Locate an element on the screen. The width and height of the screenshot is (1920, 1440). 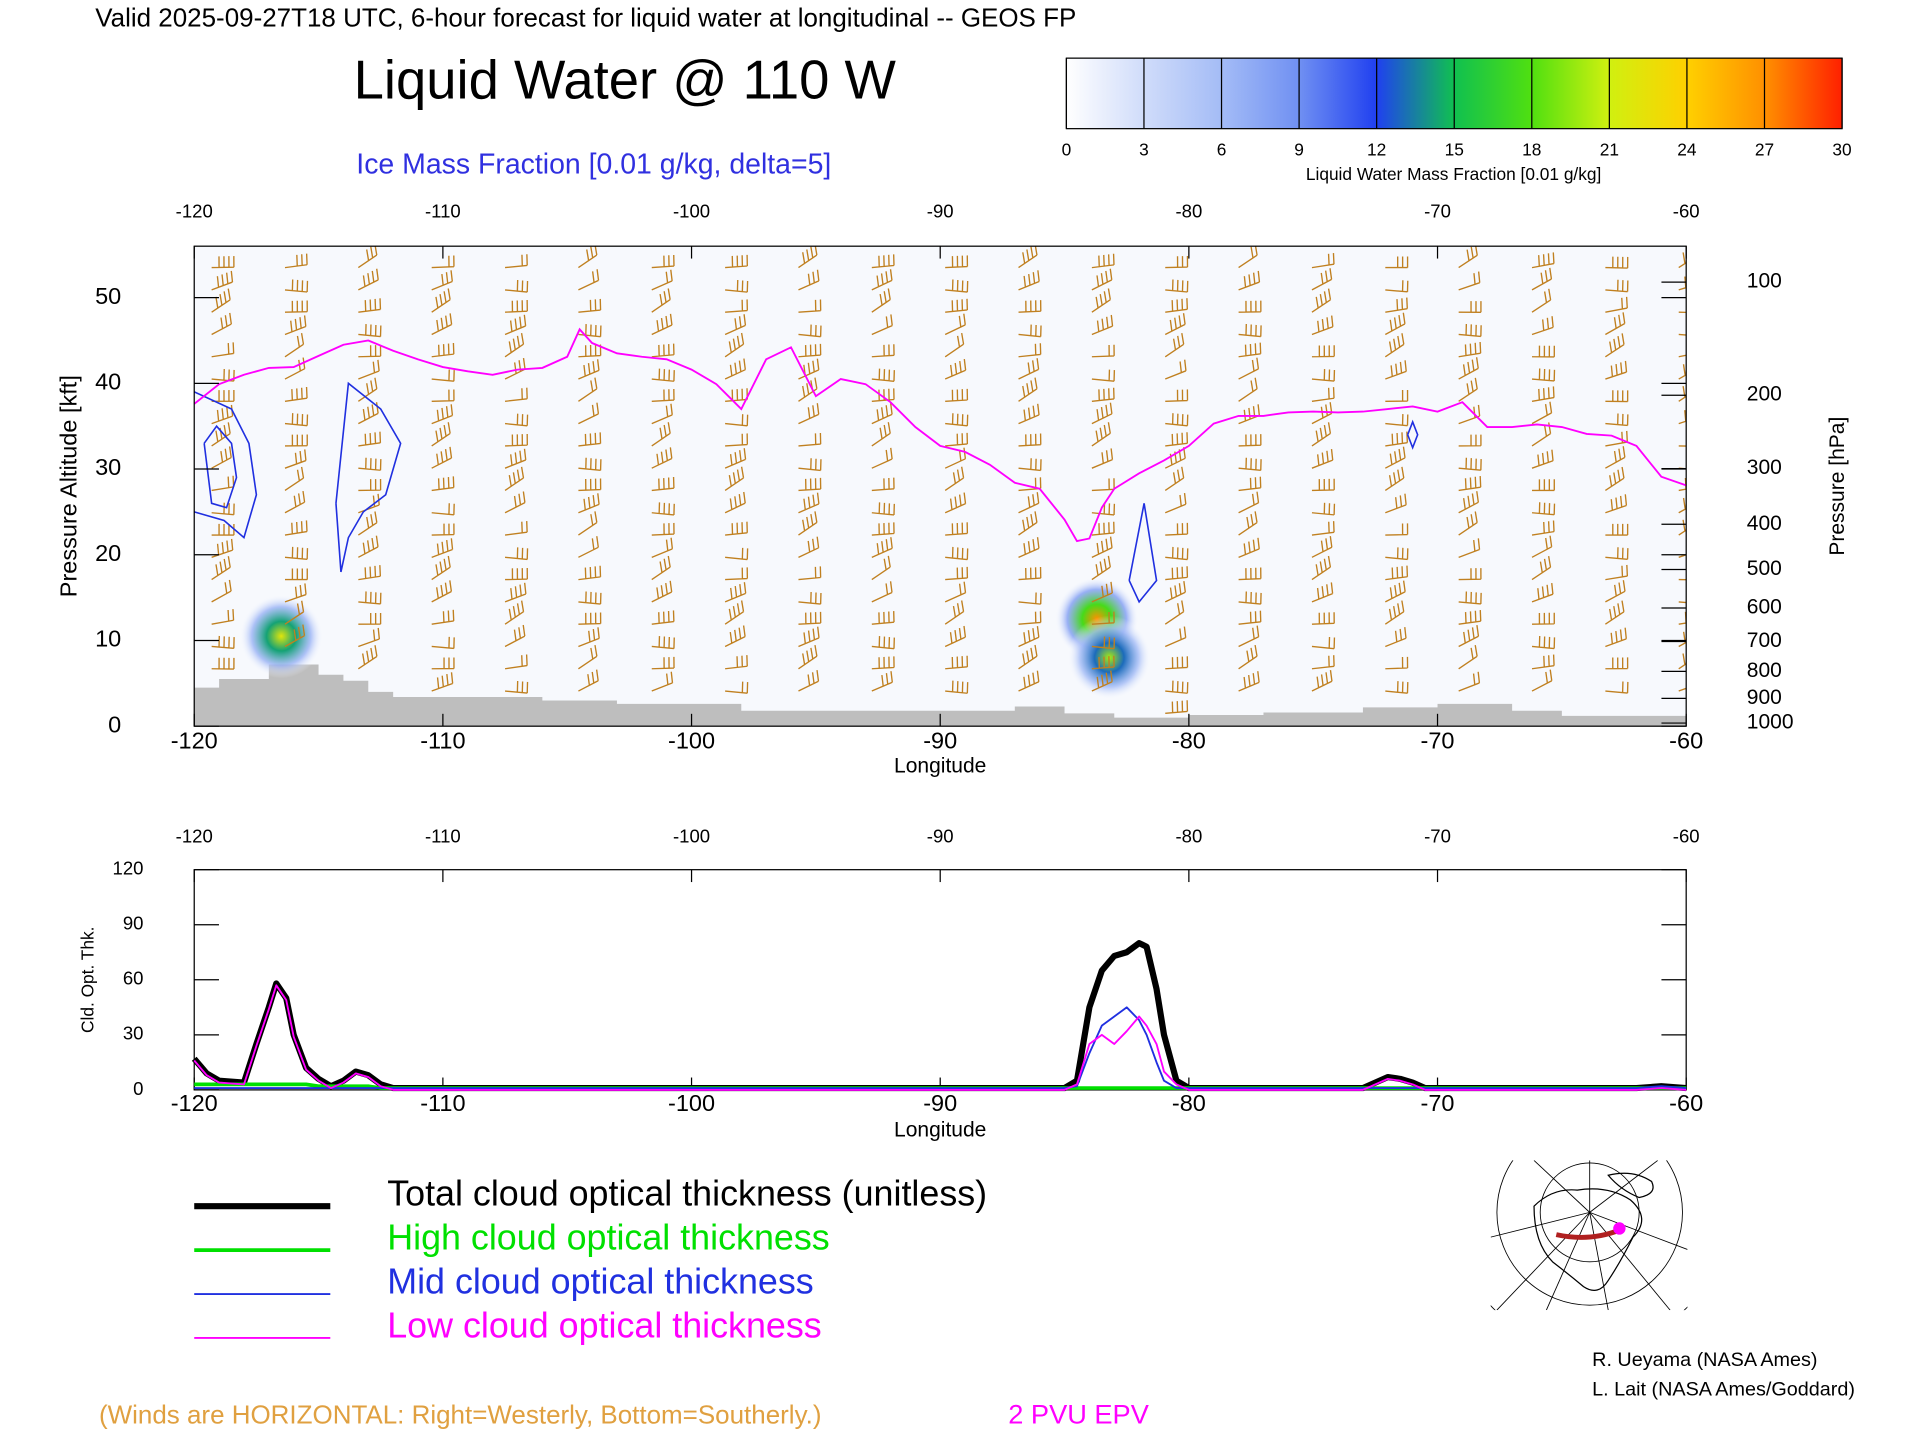
x-tick-label: -70 is located at coordinates (1438, 740).